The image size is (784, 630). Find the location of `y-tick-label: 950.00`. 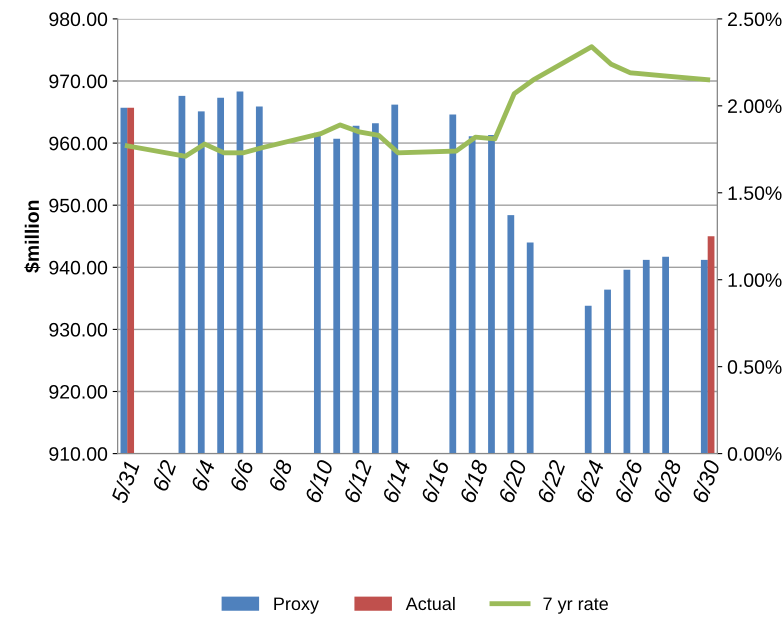

y-tick-label: 950.00 is located at coordinates (78, 205).